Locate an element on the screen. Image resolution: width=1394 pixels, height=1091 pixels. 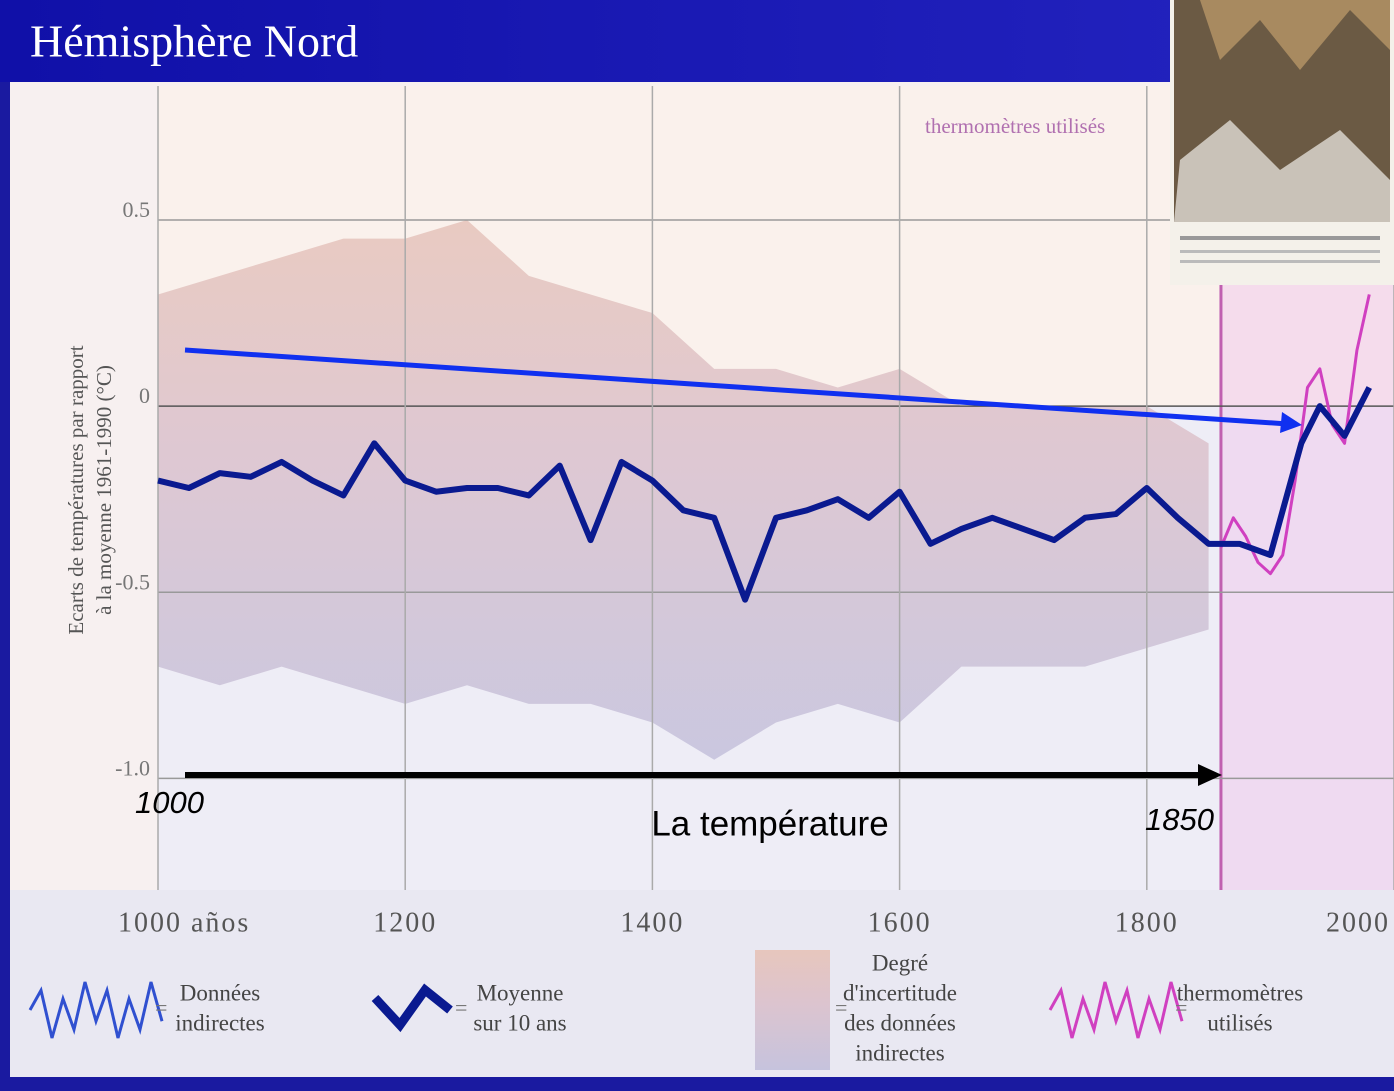
annotation: thermomètres utilisés is located at coordinates (1015, 126).